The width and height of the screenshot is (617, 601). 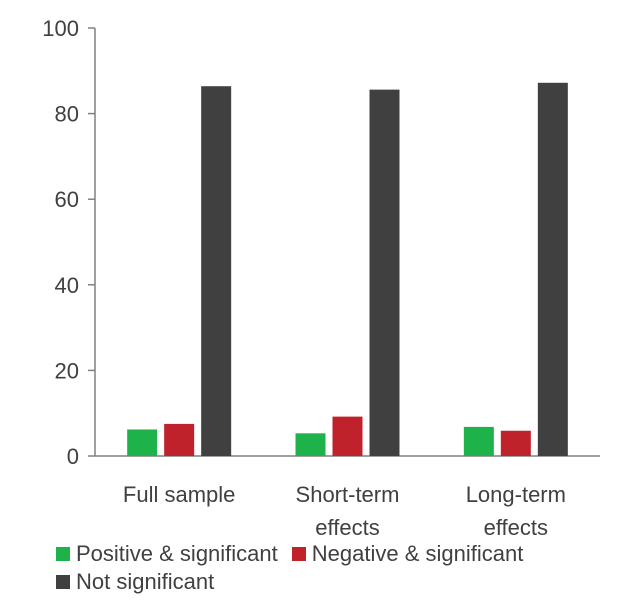 What do you see at coordinates (63, 582) in the screenshot?
I see `legend-swatch-not-significant` at bounding box center [63, 582].